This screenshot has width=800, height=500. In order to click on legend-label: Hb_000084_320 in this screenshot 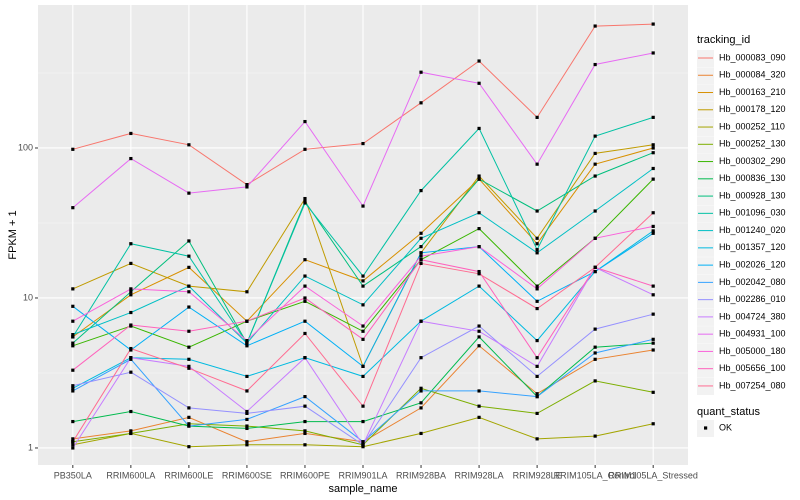, I will do `click(752, 75)`.